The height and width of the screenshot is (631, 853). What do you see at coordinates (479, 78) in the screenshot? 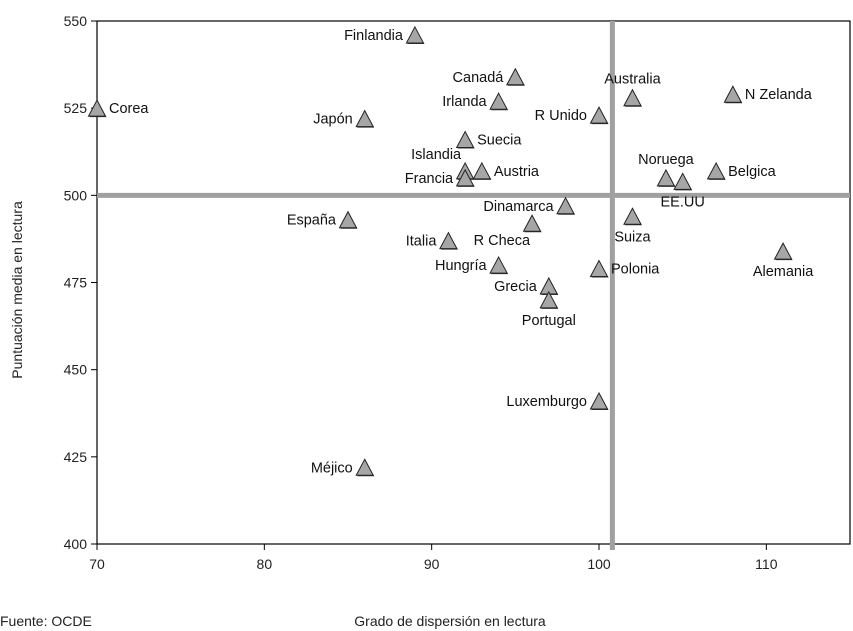
I see `point-label: Canadá` at bounding box center [479, 78].